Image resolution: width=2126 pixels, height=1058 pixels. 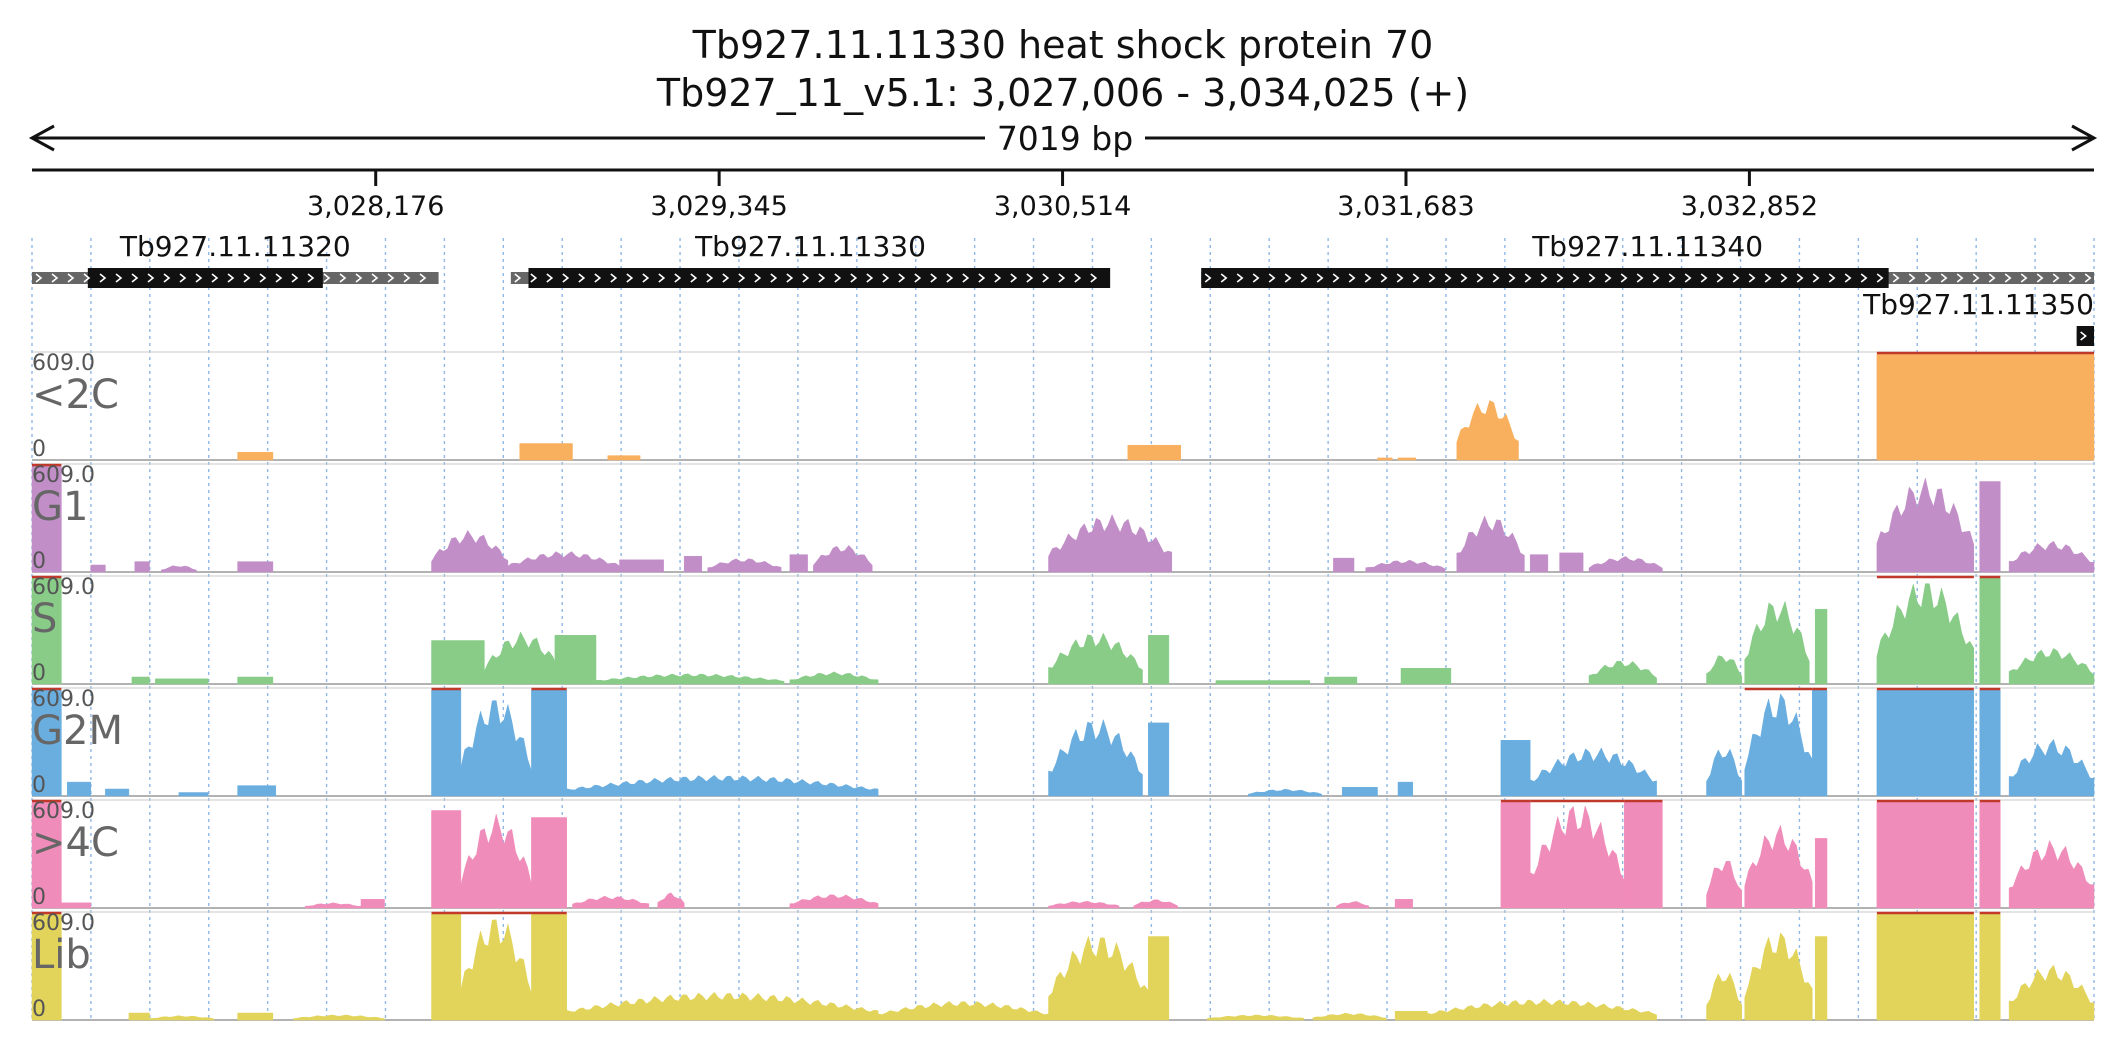 I want to click on coverage-track: 609.0>4C 0, so click(x=1063, y=854).